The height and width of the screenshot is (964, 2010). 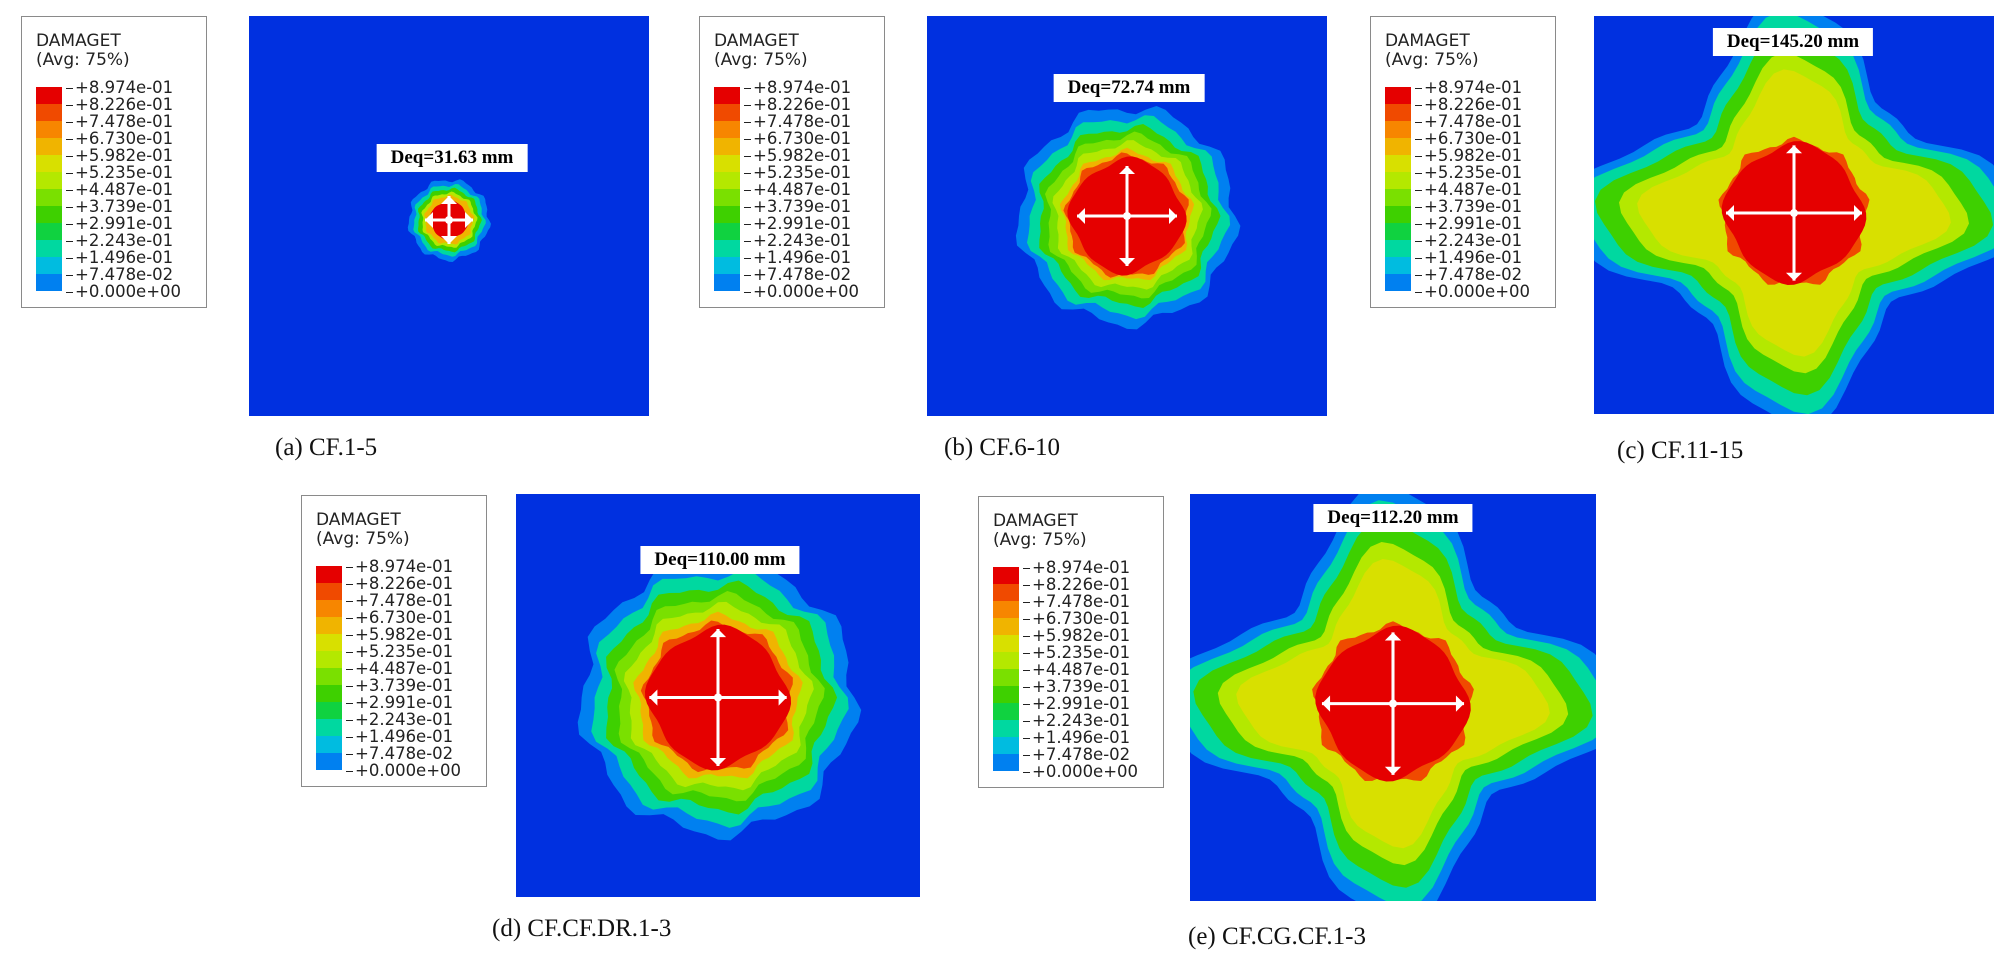 I want to click on legend-label: +2.243e-01, so click(x=797, y=240).